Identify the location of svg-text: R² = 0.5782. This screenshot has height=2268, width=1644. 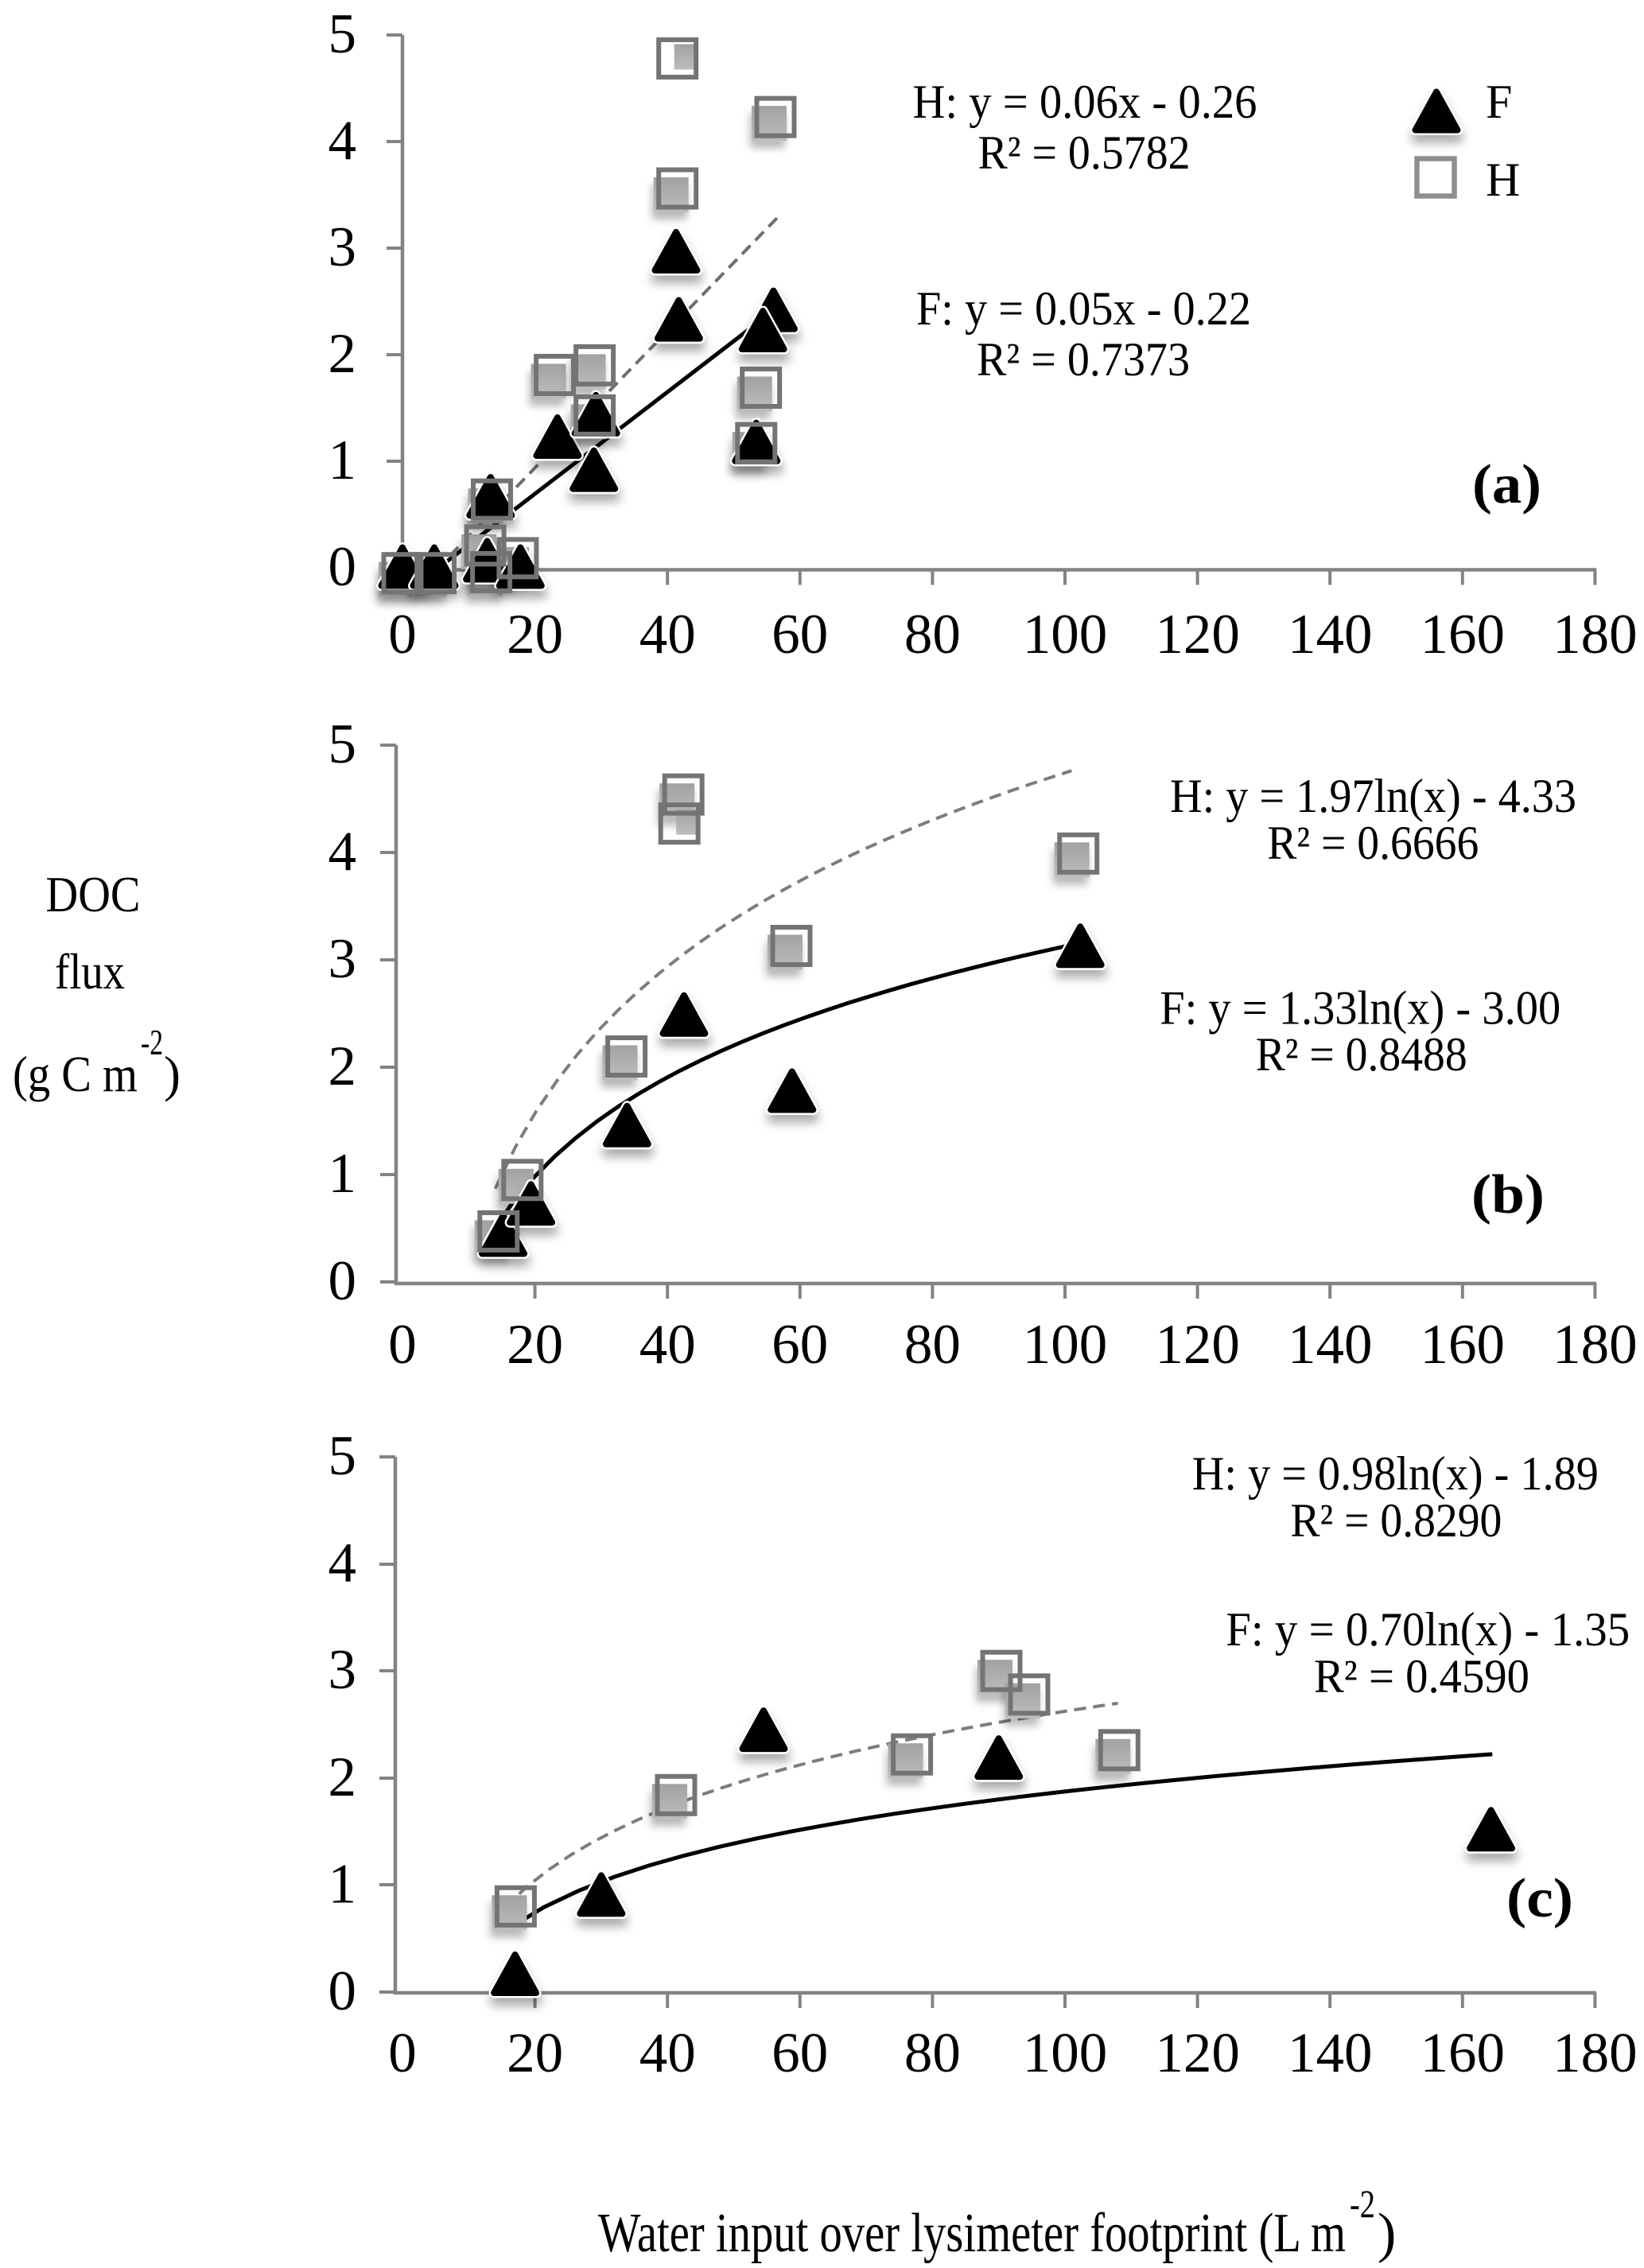
(1084, 152).